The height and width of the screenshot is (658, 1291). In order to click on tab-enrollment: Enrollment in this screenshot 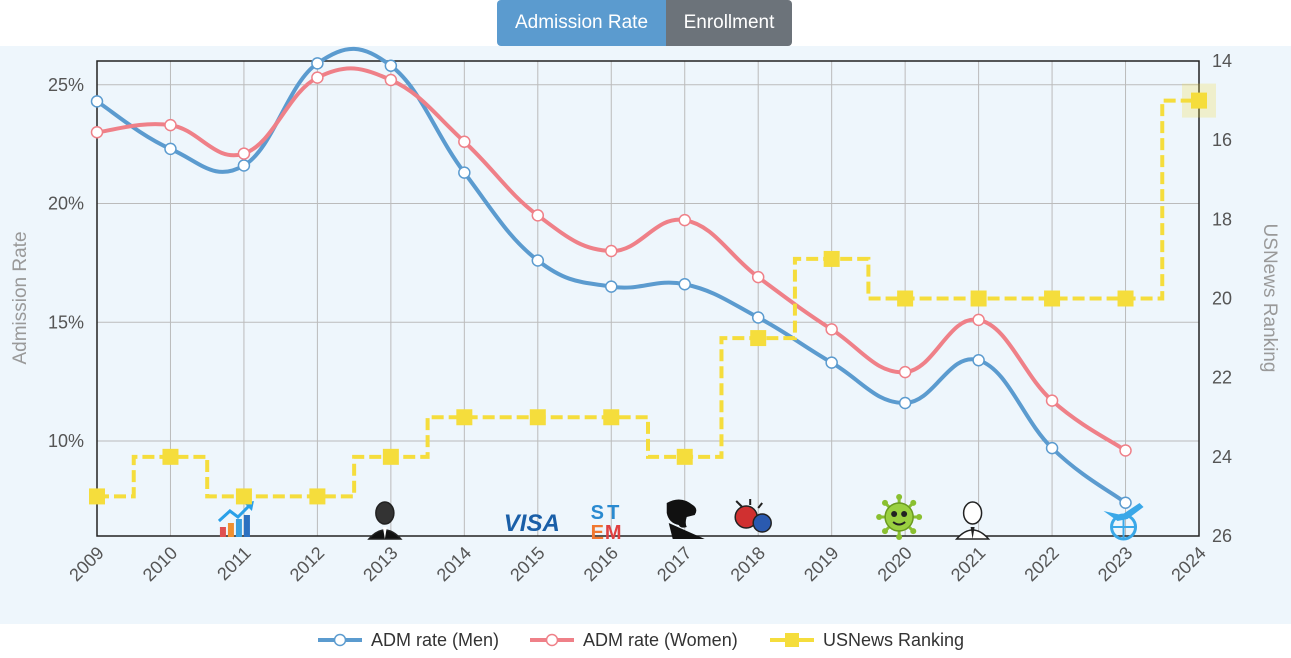, I will do `click(729, 23)`.